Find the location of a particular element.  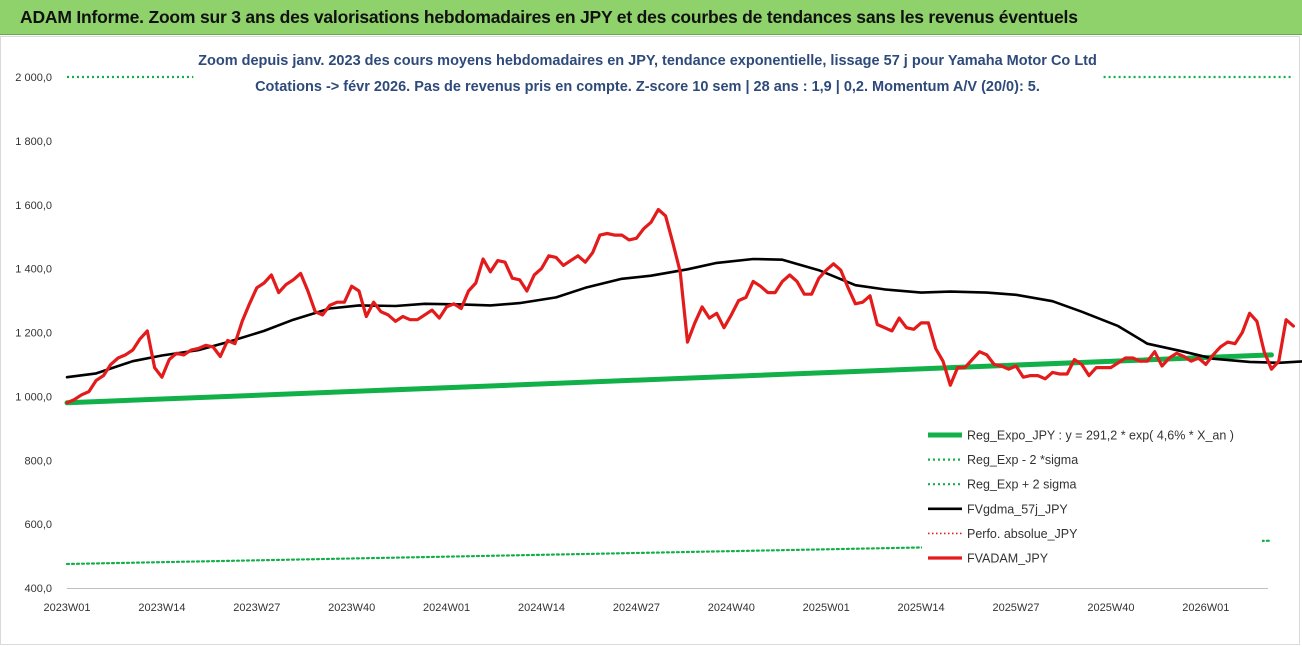

legend-entry: FVADAM_JPY is located at coordinates (1008, 559).